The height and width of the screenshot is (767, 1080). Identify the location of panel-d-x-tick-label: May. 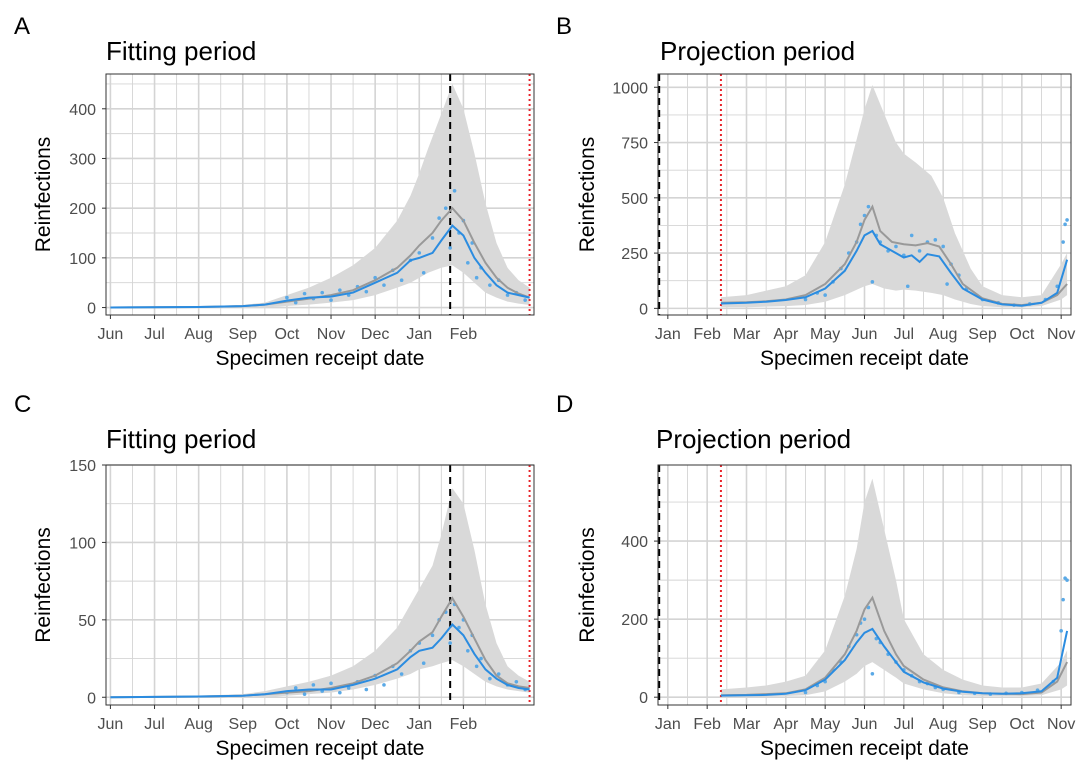
(825, 724).